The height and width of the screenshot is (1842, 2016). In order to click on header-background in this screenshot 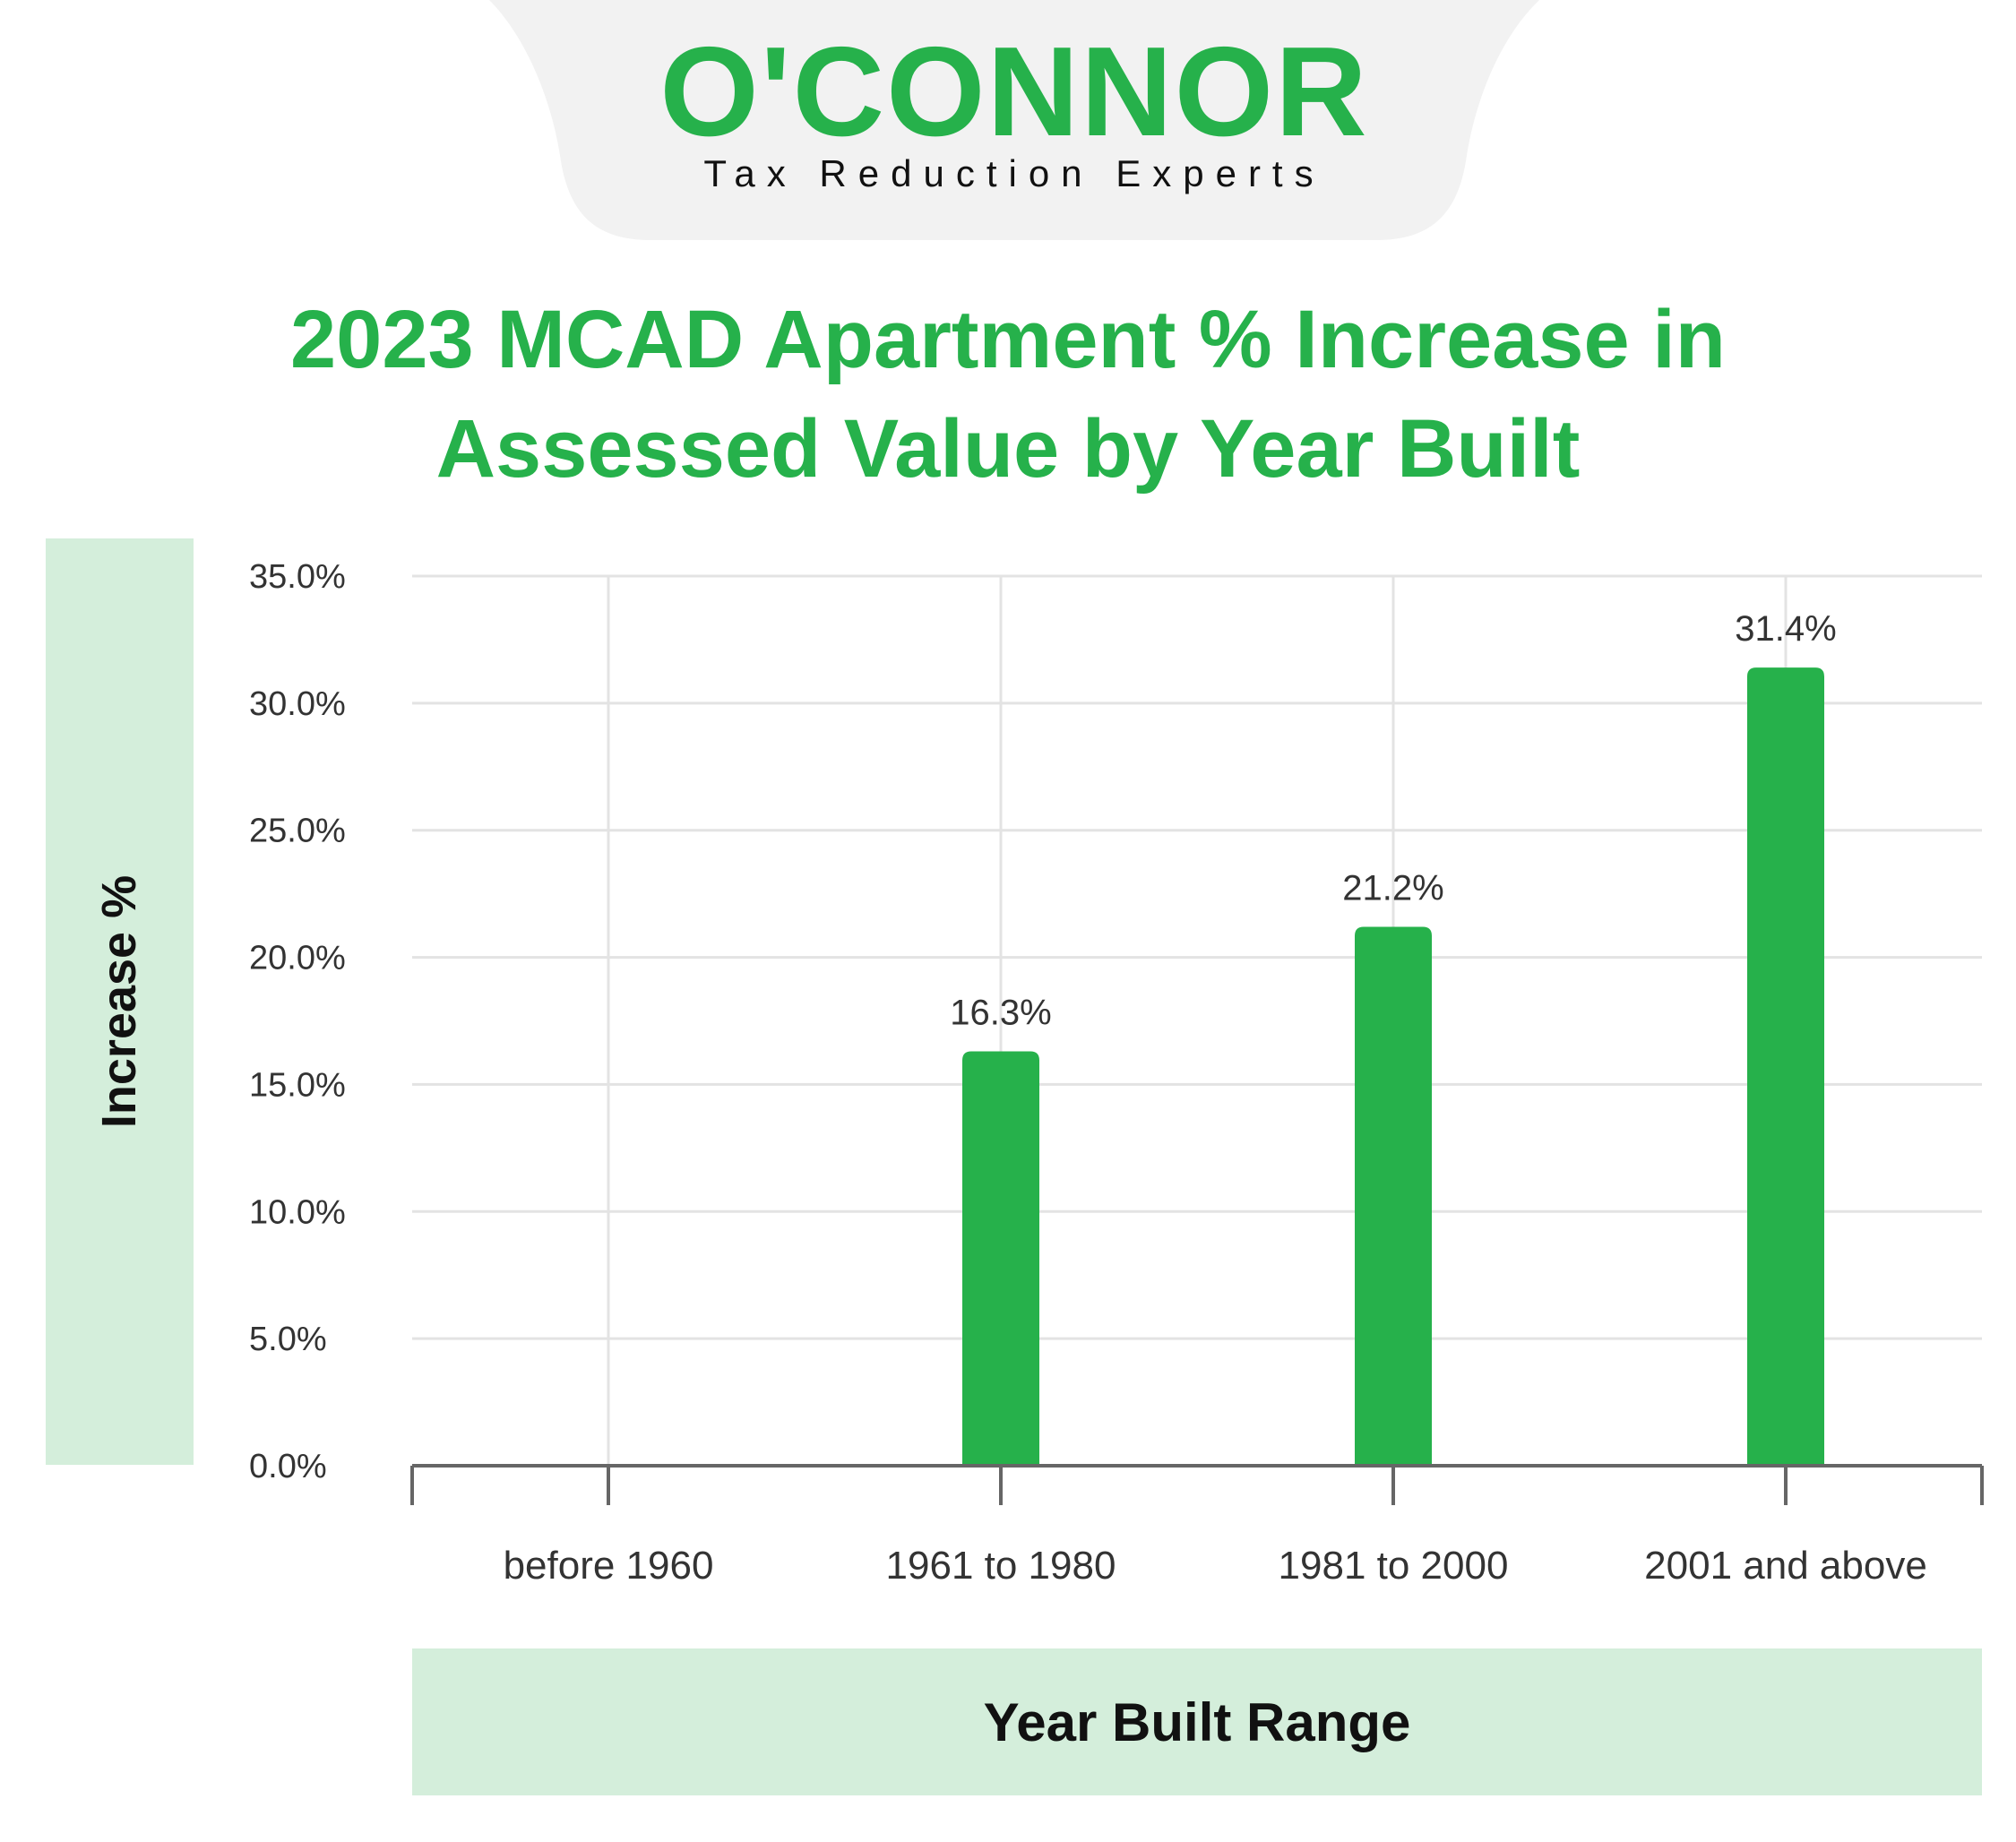, I will do `click(1014, 120)`.